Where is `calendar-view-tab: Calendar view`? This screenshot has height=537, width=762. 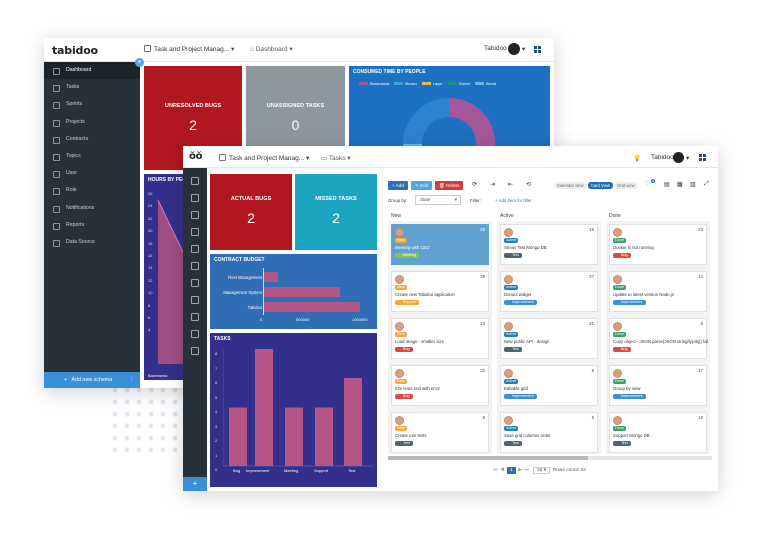
calendar-view-tab: Calendar view is located at coordinates (570, 185).